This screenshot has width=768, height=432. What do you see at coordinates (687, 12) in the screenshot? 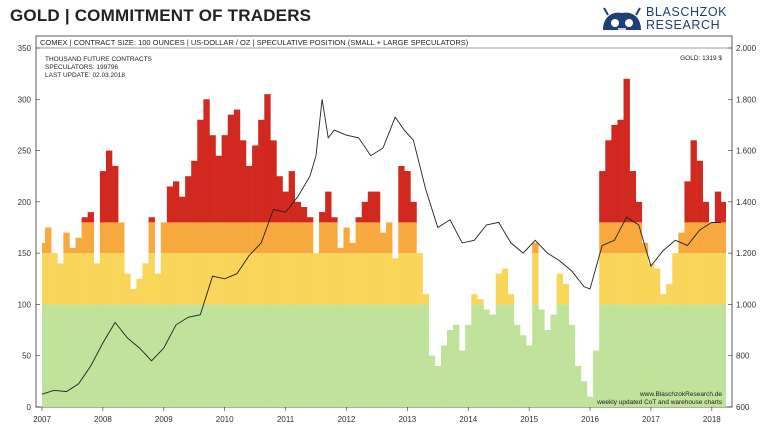
I see `brand-line1: BLASCHZOK` at bounding box center [687, 12].